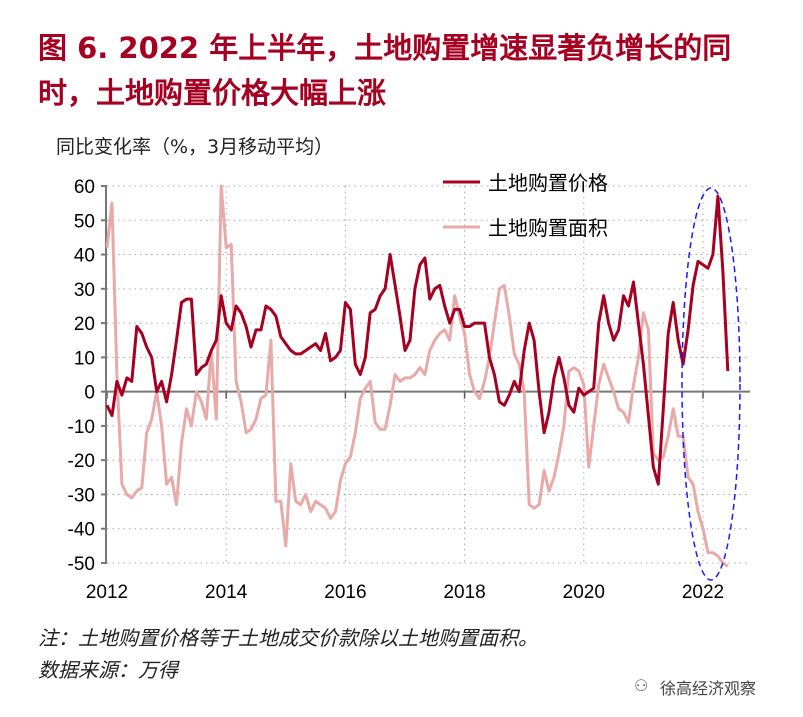 The image size is (803, 717). Describe the element at coordinates (708, 688) in the screenshot. I see `watermark: 徐高经济观察` at that location.